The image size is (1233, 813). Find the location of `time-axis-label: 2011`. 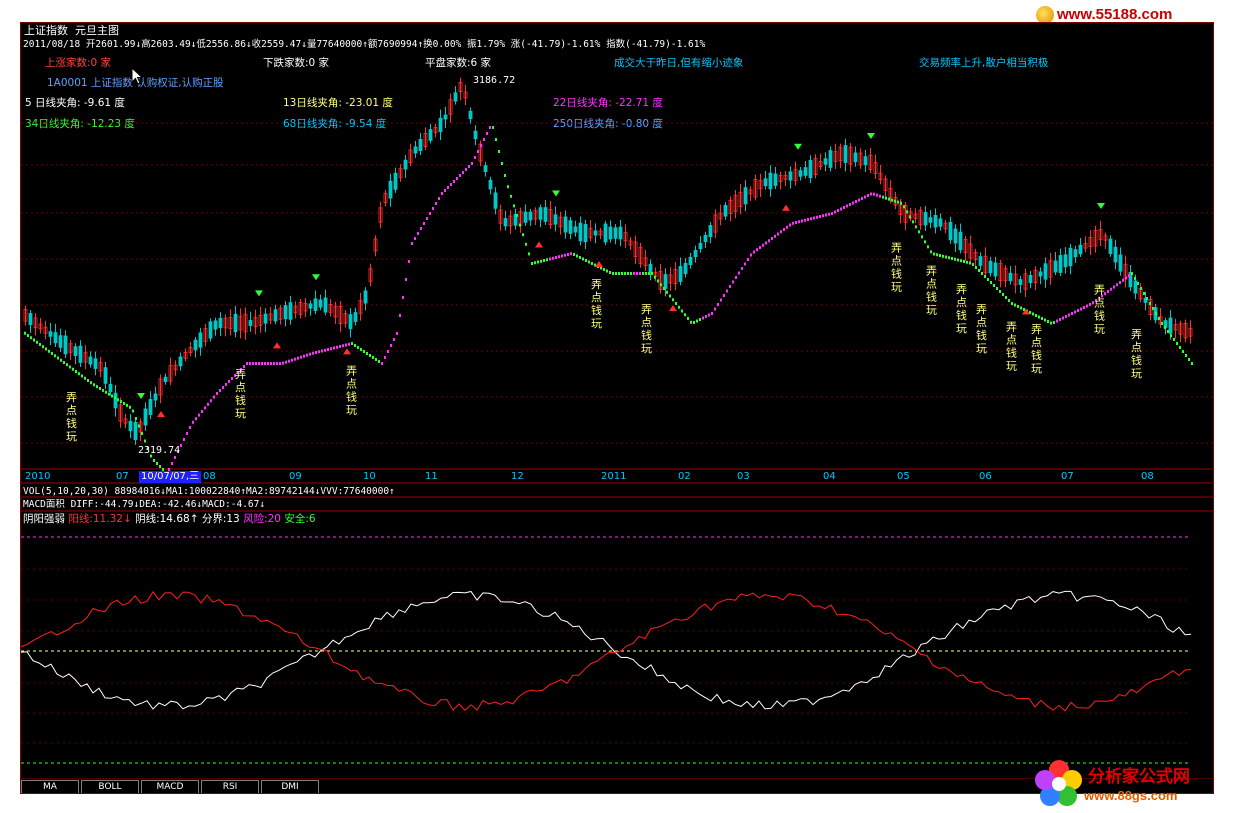

time-axis-label: 2011 is located at coordinates (614, 476).